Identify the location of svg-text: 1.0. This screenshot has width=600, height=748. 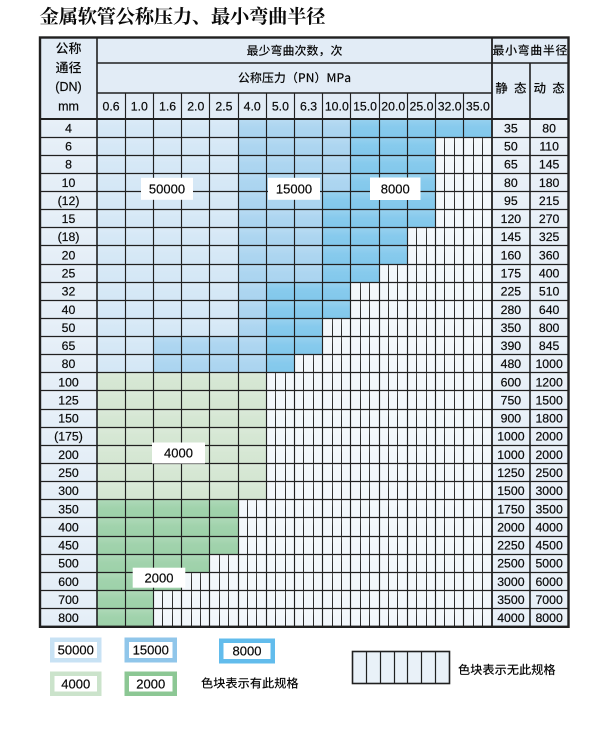
(139, 106).